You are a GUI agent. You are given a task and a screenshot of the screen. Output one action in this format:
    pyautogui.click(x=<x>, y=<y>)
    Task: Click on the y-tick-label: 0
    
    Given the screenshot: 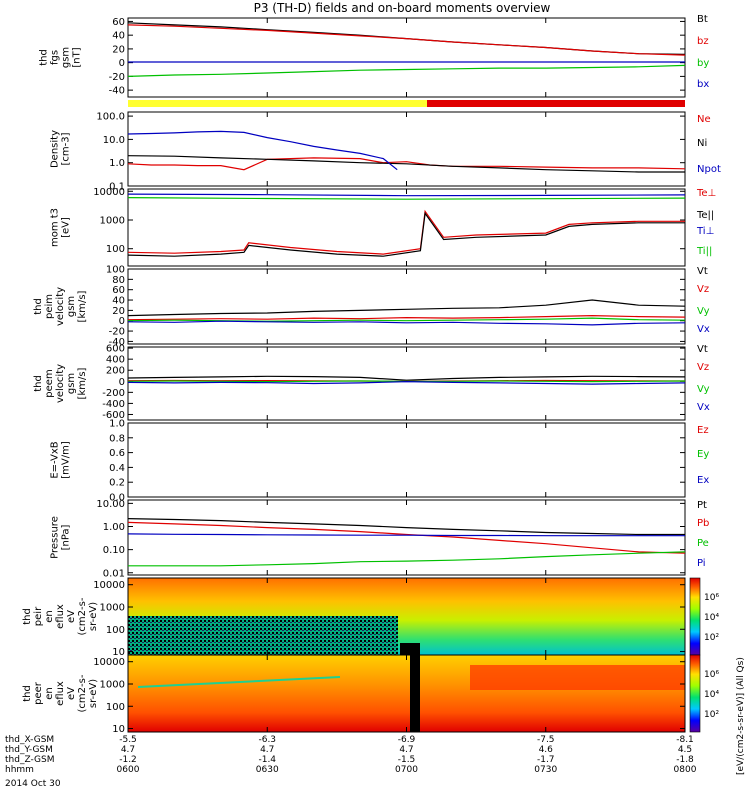 What is the action you would take?
    pyautogui.click(x=122, y=382)
    